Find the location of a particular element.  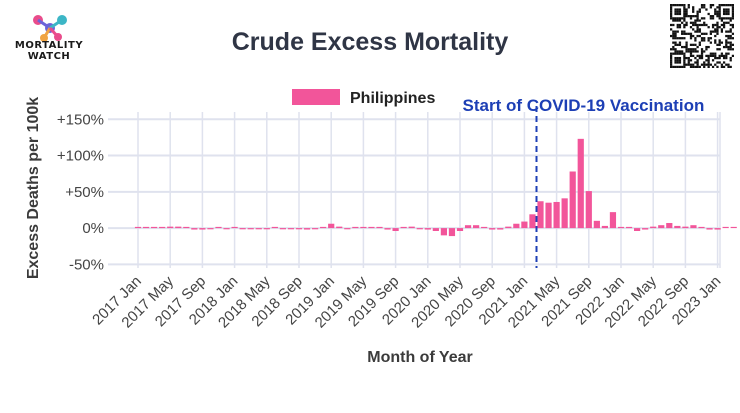

bar-2018-nov is located at coordinates (315, 229).